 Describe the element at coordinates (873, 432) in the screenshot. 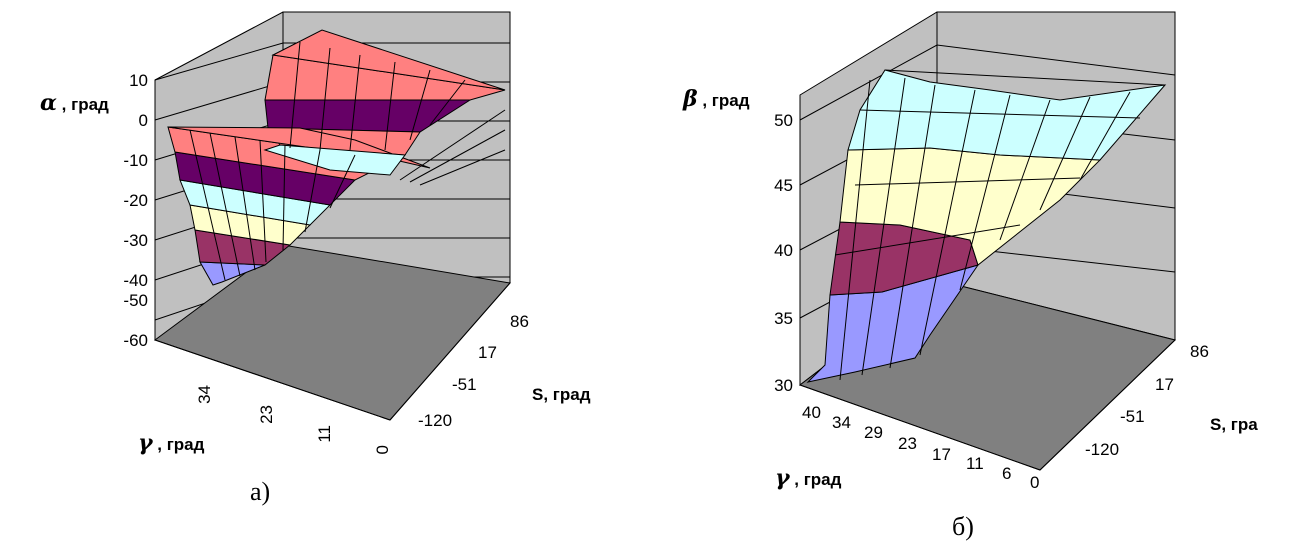

I see `x-tick: 29` at that location.